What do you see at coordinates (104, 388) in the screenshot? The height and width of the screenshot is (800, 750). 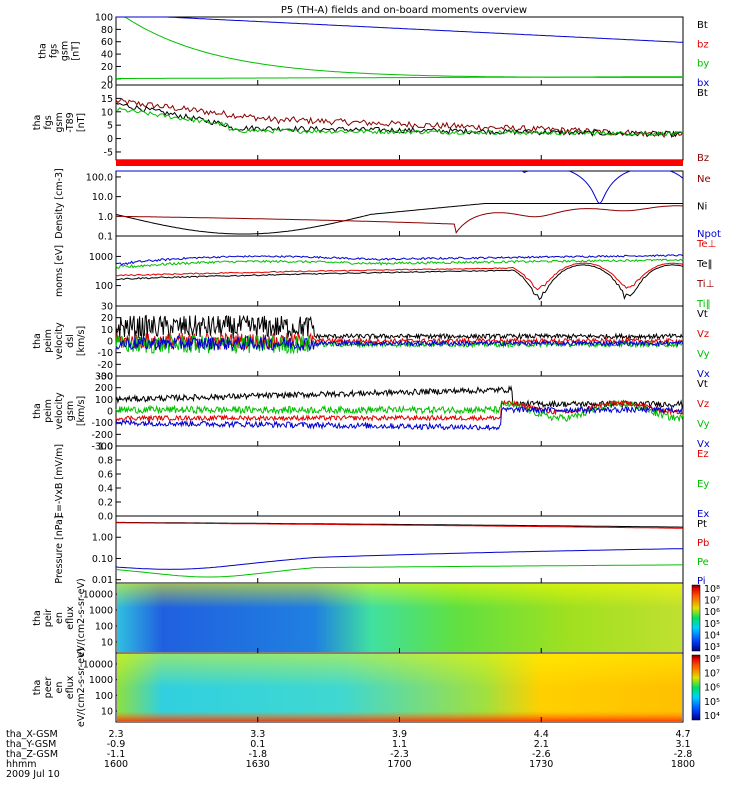 I see `y-tick-label: 200` at bounding box center [104, 388].